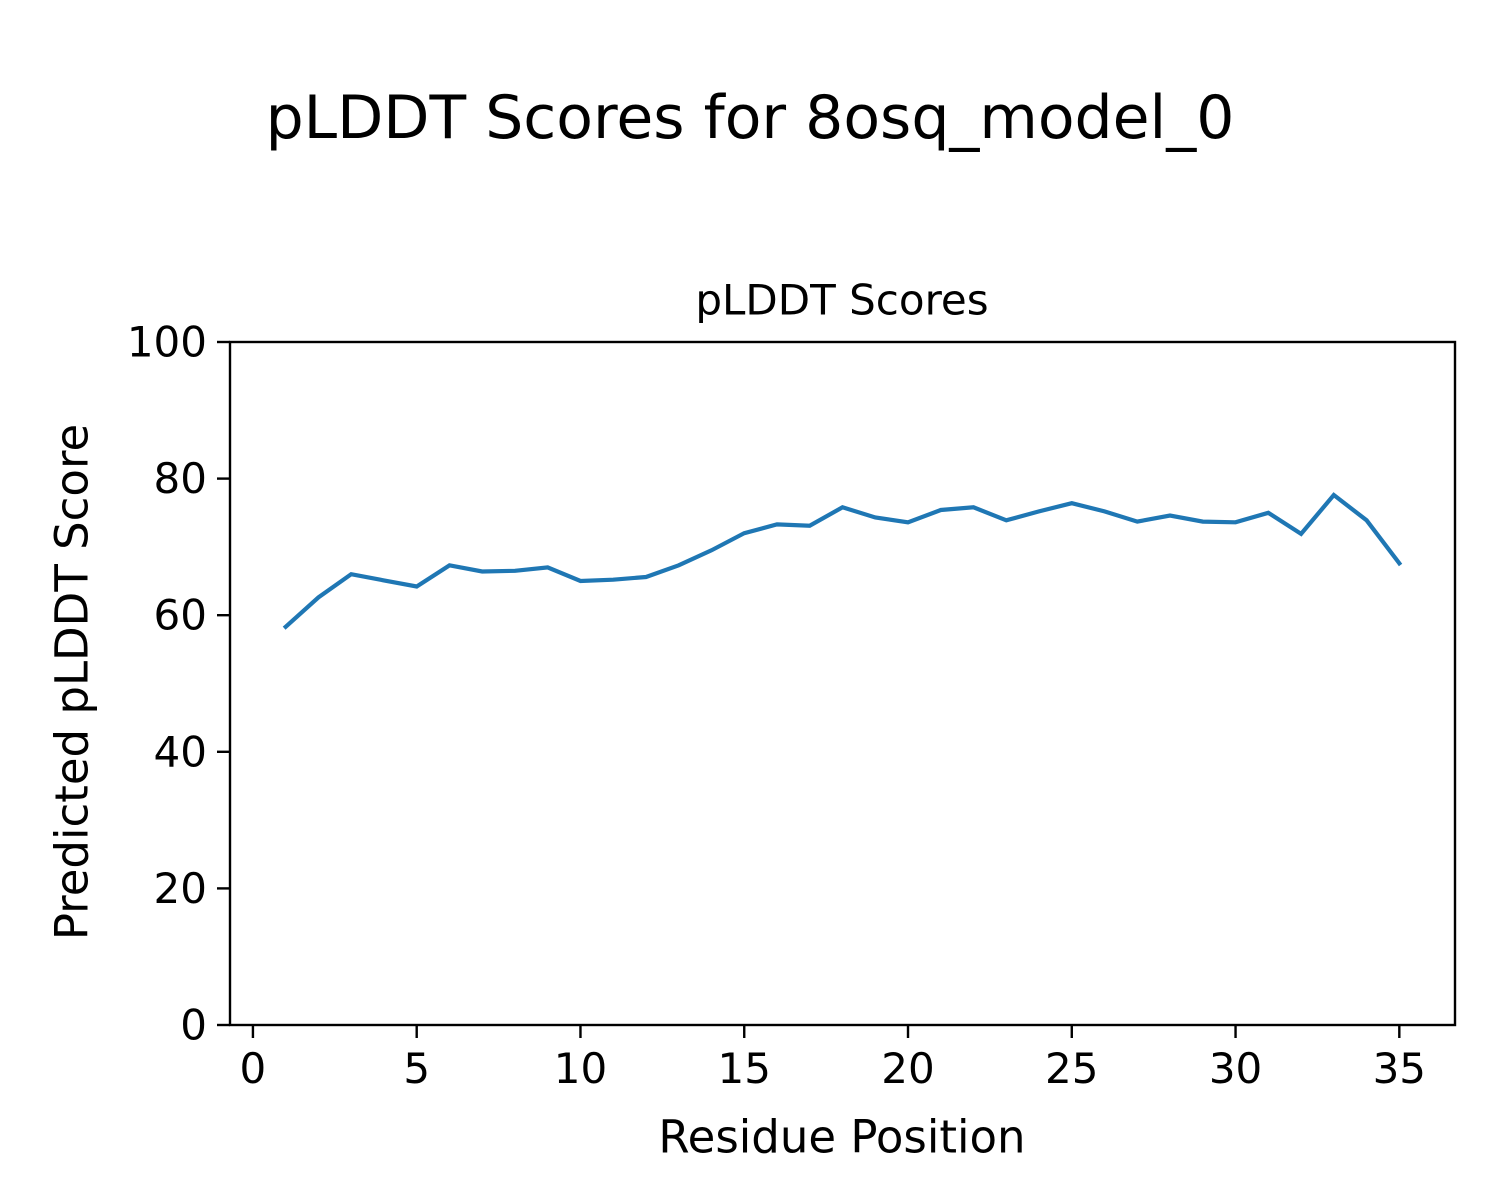 This screenshot has height=1200, width=1500. Describe the element at coordinates (744, 1068) in the screenshot. I see `x-tick-label: 15` at that location.